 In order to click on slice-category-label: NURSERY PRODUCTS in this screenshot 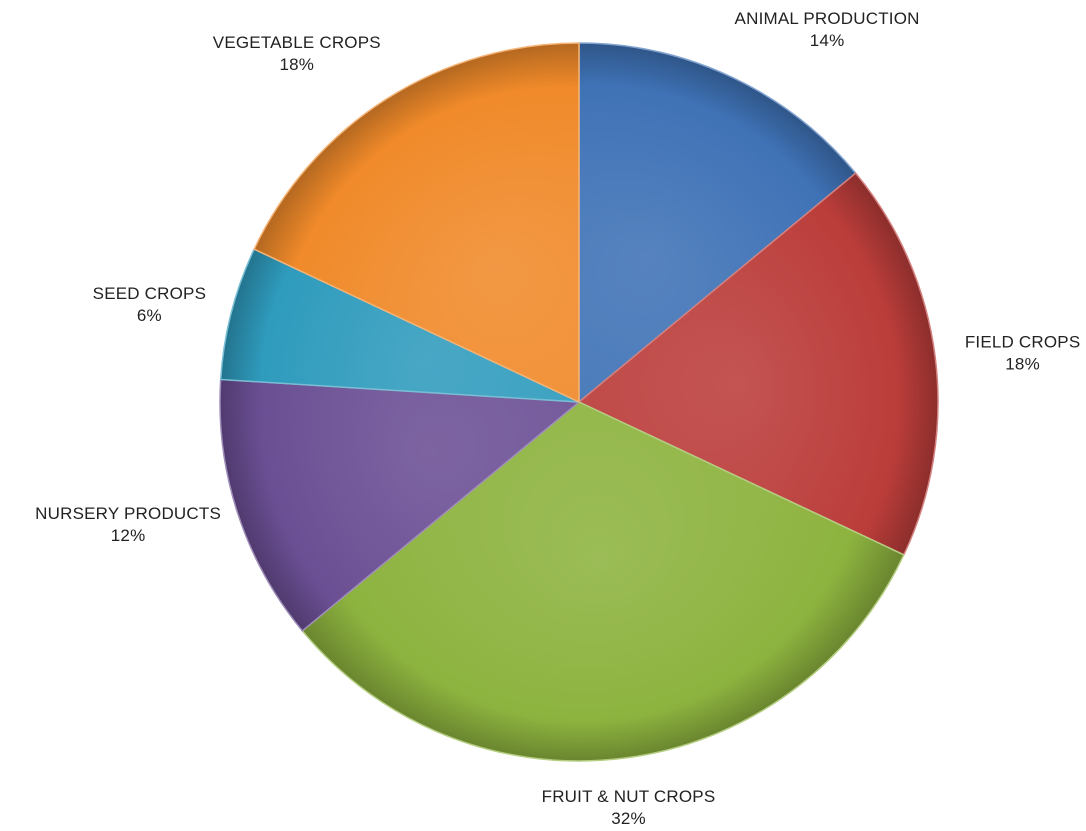, I will do `click(128, 513)`.